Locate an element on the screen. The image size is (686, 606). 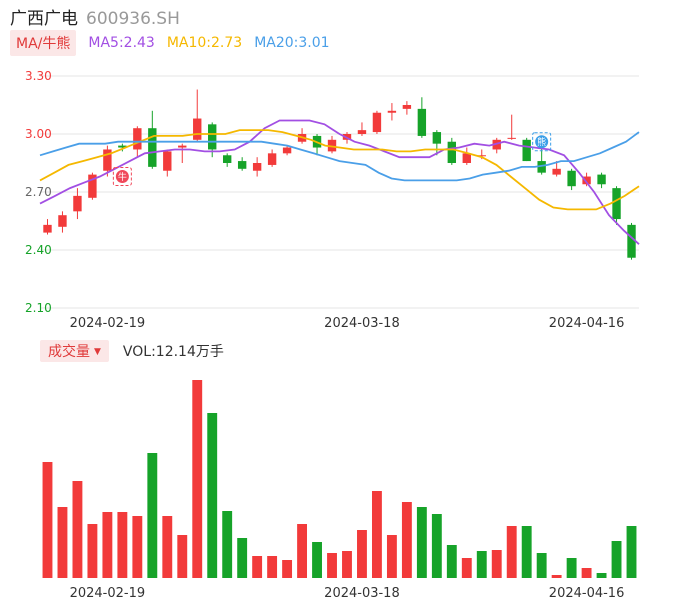
bull-marker-label: 牛 is located at coordinates (122, 177).